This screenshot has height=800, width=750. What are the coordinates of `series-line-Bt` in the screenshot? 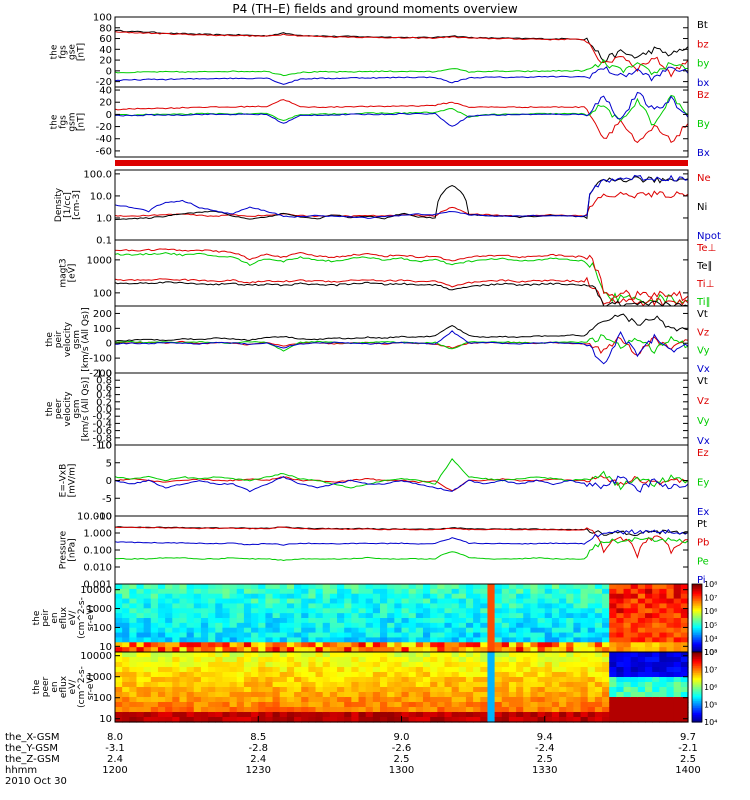 It's located at (401, 45).